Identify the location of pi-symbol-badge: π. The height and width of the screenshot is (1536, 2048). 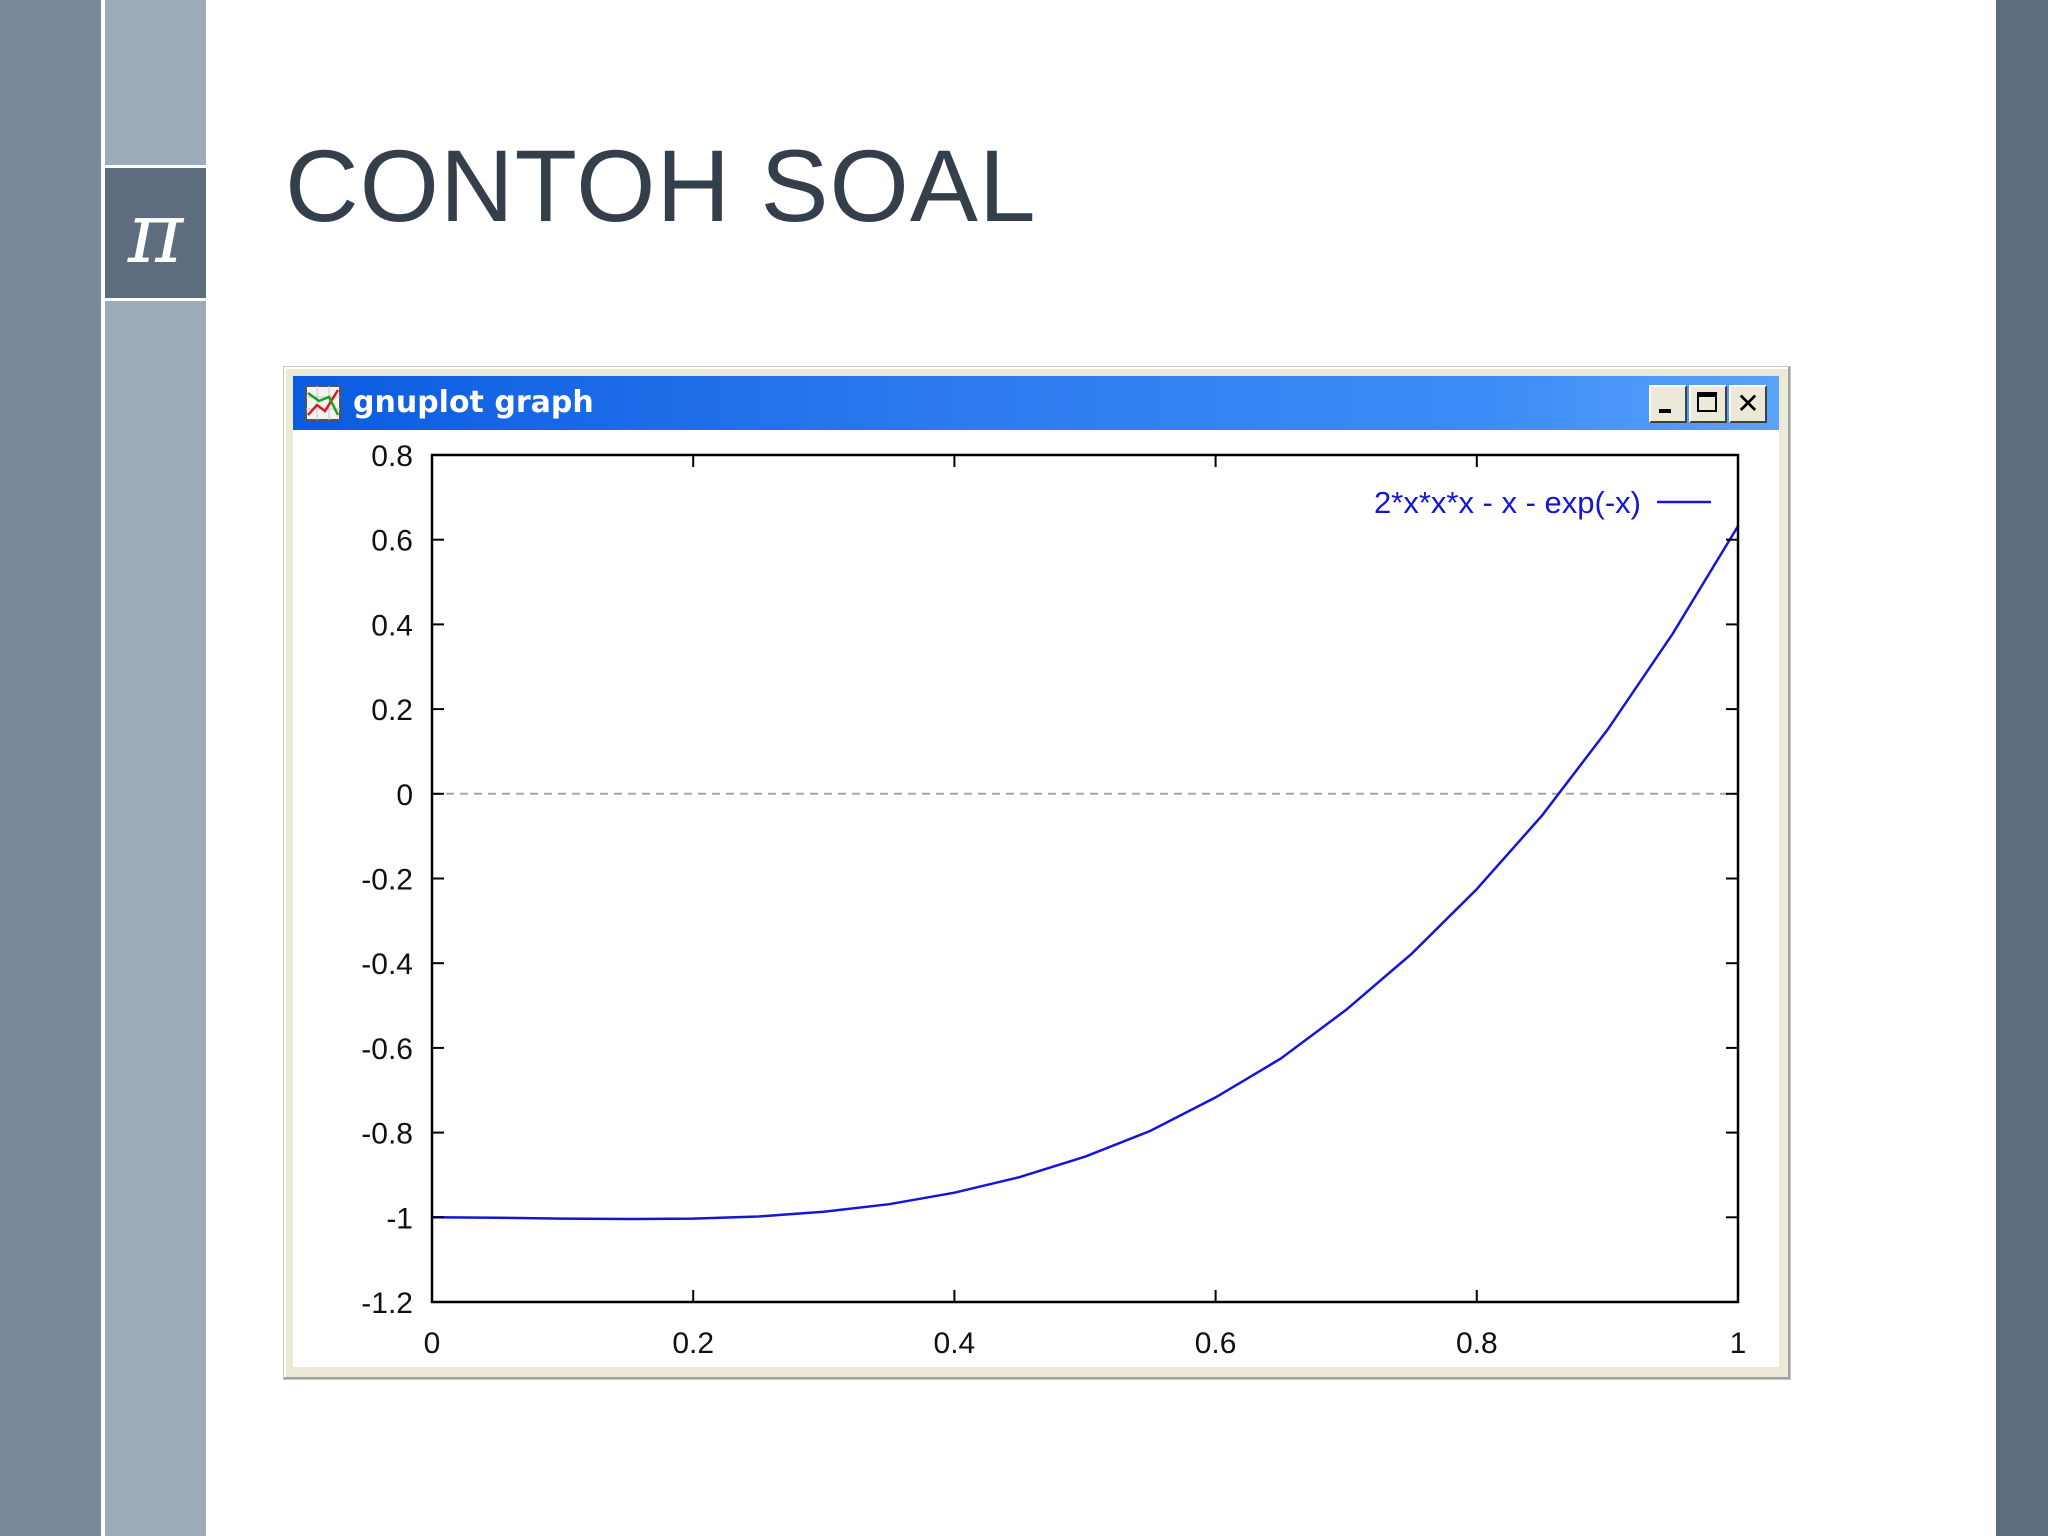
(155, 233).